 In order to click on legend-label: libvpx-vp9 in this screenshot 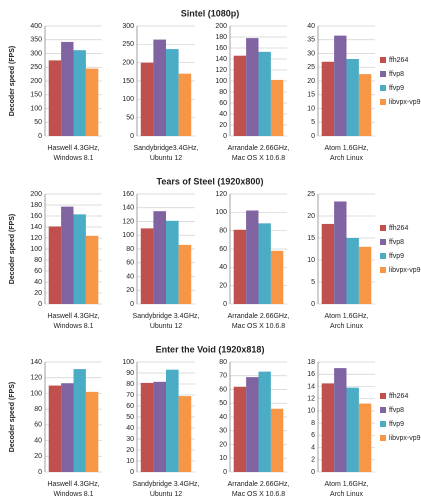, I will do `click(405, 102)`.